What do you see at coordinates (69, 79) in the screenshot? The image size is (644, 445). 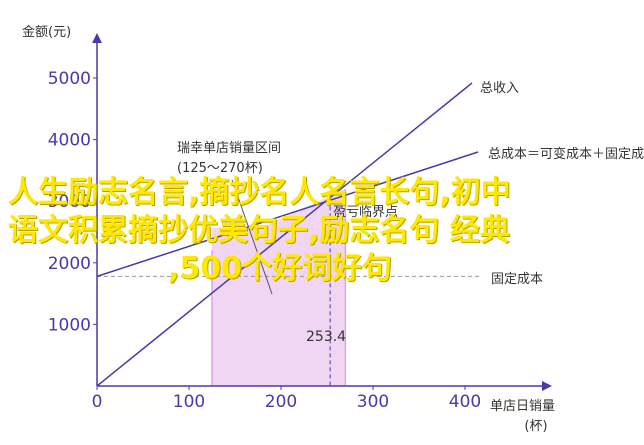 I see `y-tick-label: 5000` at bounding box center [69, 79].